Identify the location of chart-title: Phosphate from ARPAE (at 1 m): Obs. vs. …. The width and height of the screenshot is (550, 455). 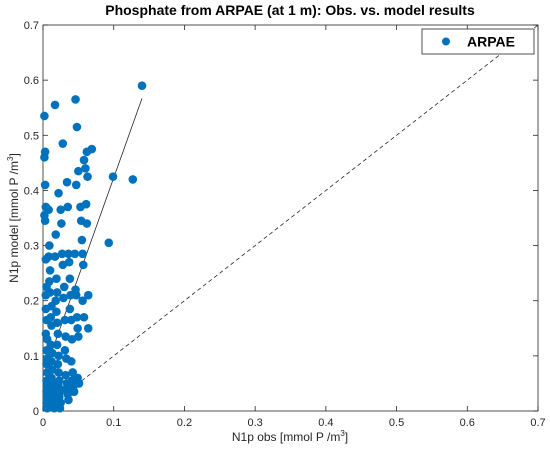
(290, 10).